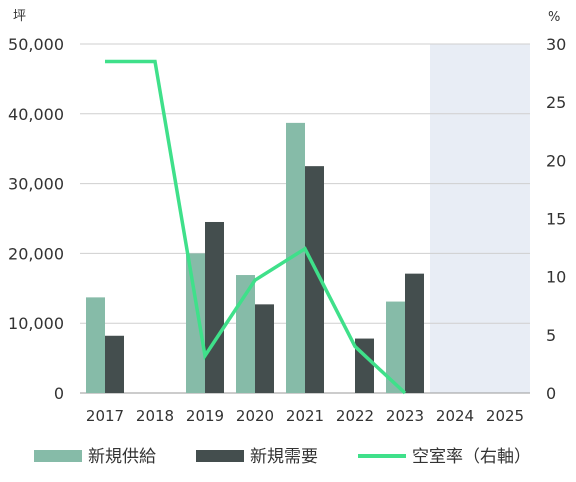 Image resolution: width=576 pixels, height=482 pixels. Describe the element at coordinates (59, 393) in the screenshot. I see `y-left-tick-label: 0` at that location.